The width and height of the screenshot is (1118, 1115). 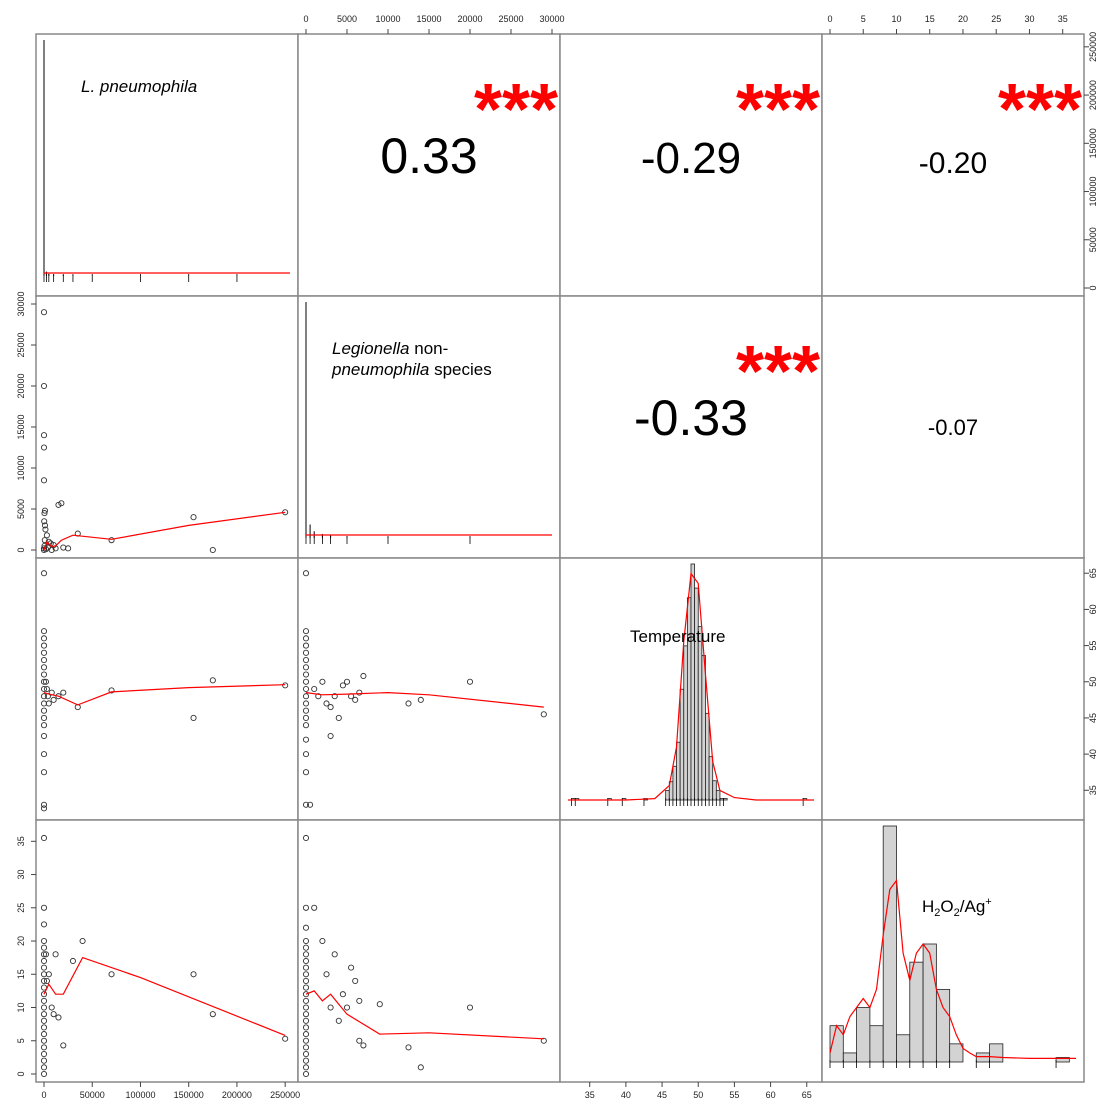 I want to click on tick-label: 30000, so click(x=21, y=303).